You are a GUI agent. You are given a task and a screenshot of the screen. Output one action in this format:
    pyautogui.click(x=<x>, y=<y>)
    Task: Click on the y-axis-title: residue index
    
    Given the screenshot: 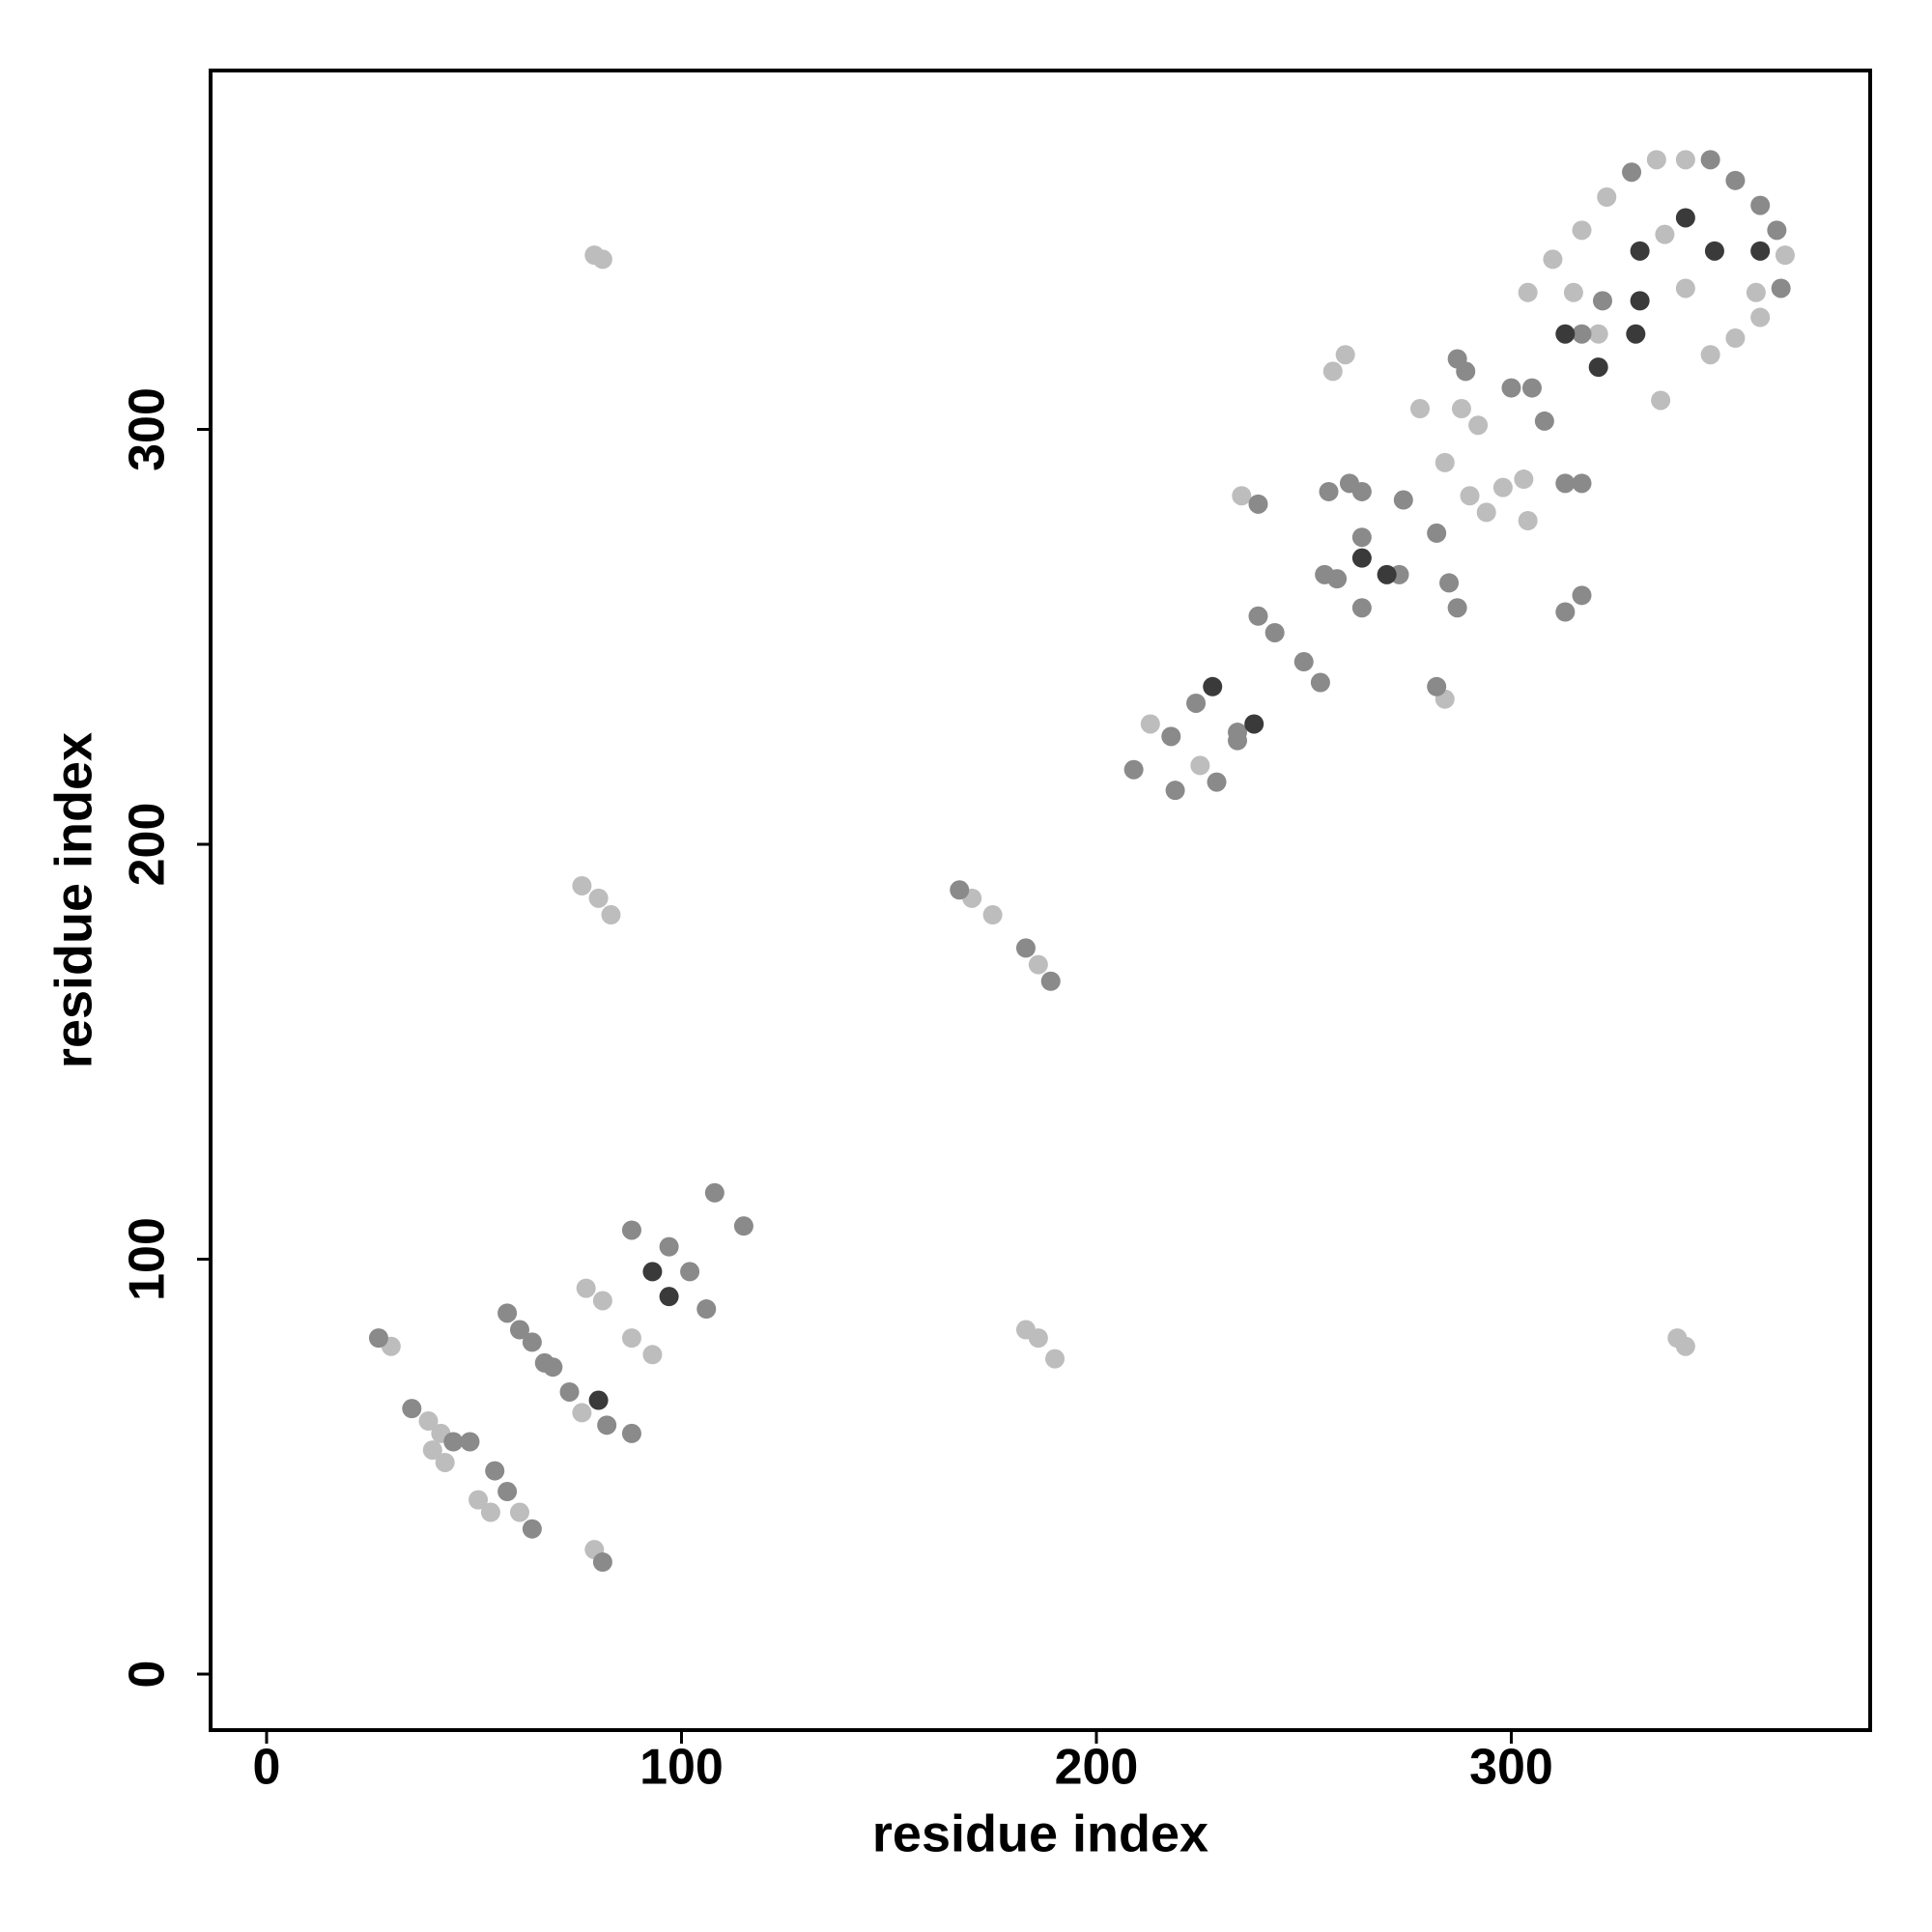 What is the action you would take?
    pyautogui.click(x=73, y=900)
    